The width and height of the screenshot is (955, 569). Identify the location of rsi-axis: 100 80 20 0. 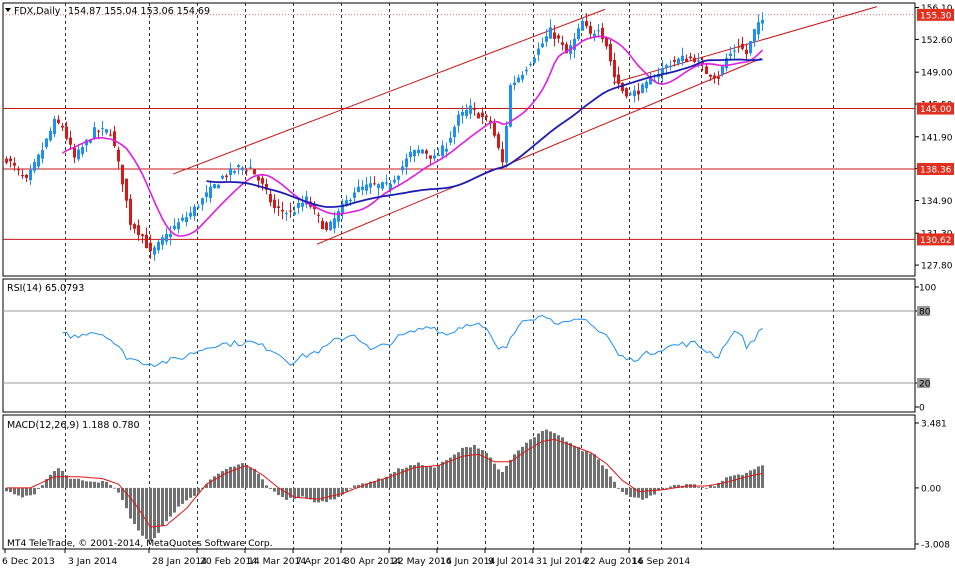
(925, 349).